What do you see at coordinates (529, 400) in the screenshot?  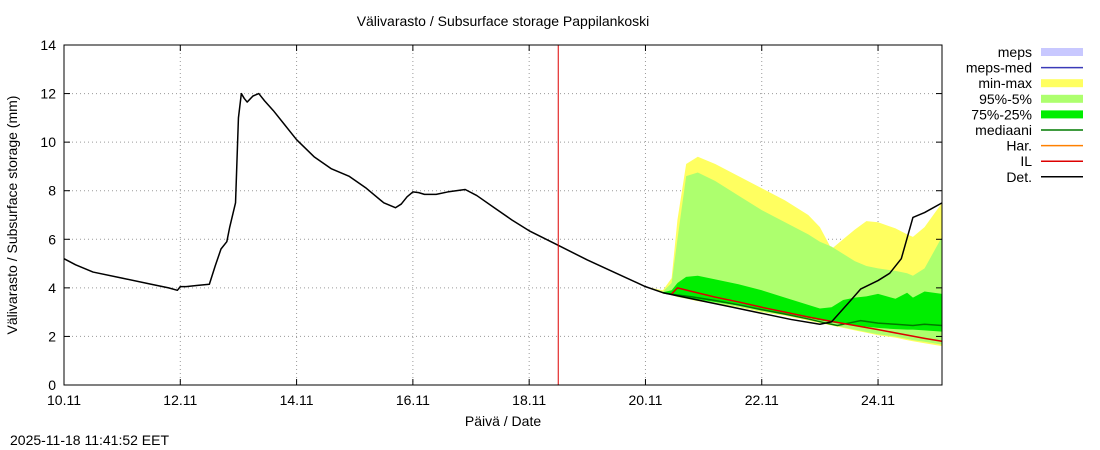 I see `x-tick-label: 18.11` at bounding box center [529, 400].